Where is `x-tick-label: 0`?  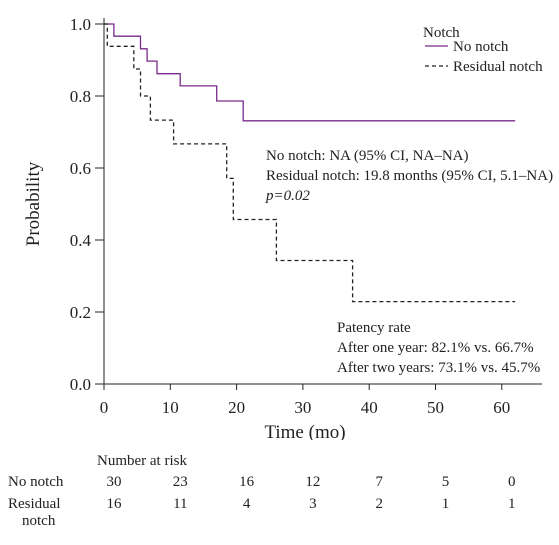
x-tick-label: 0 is located at coordinates (104, 407).